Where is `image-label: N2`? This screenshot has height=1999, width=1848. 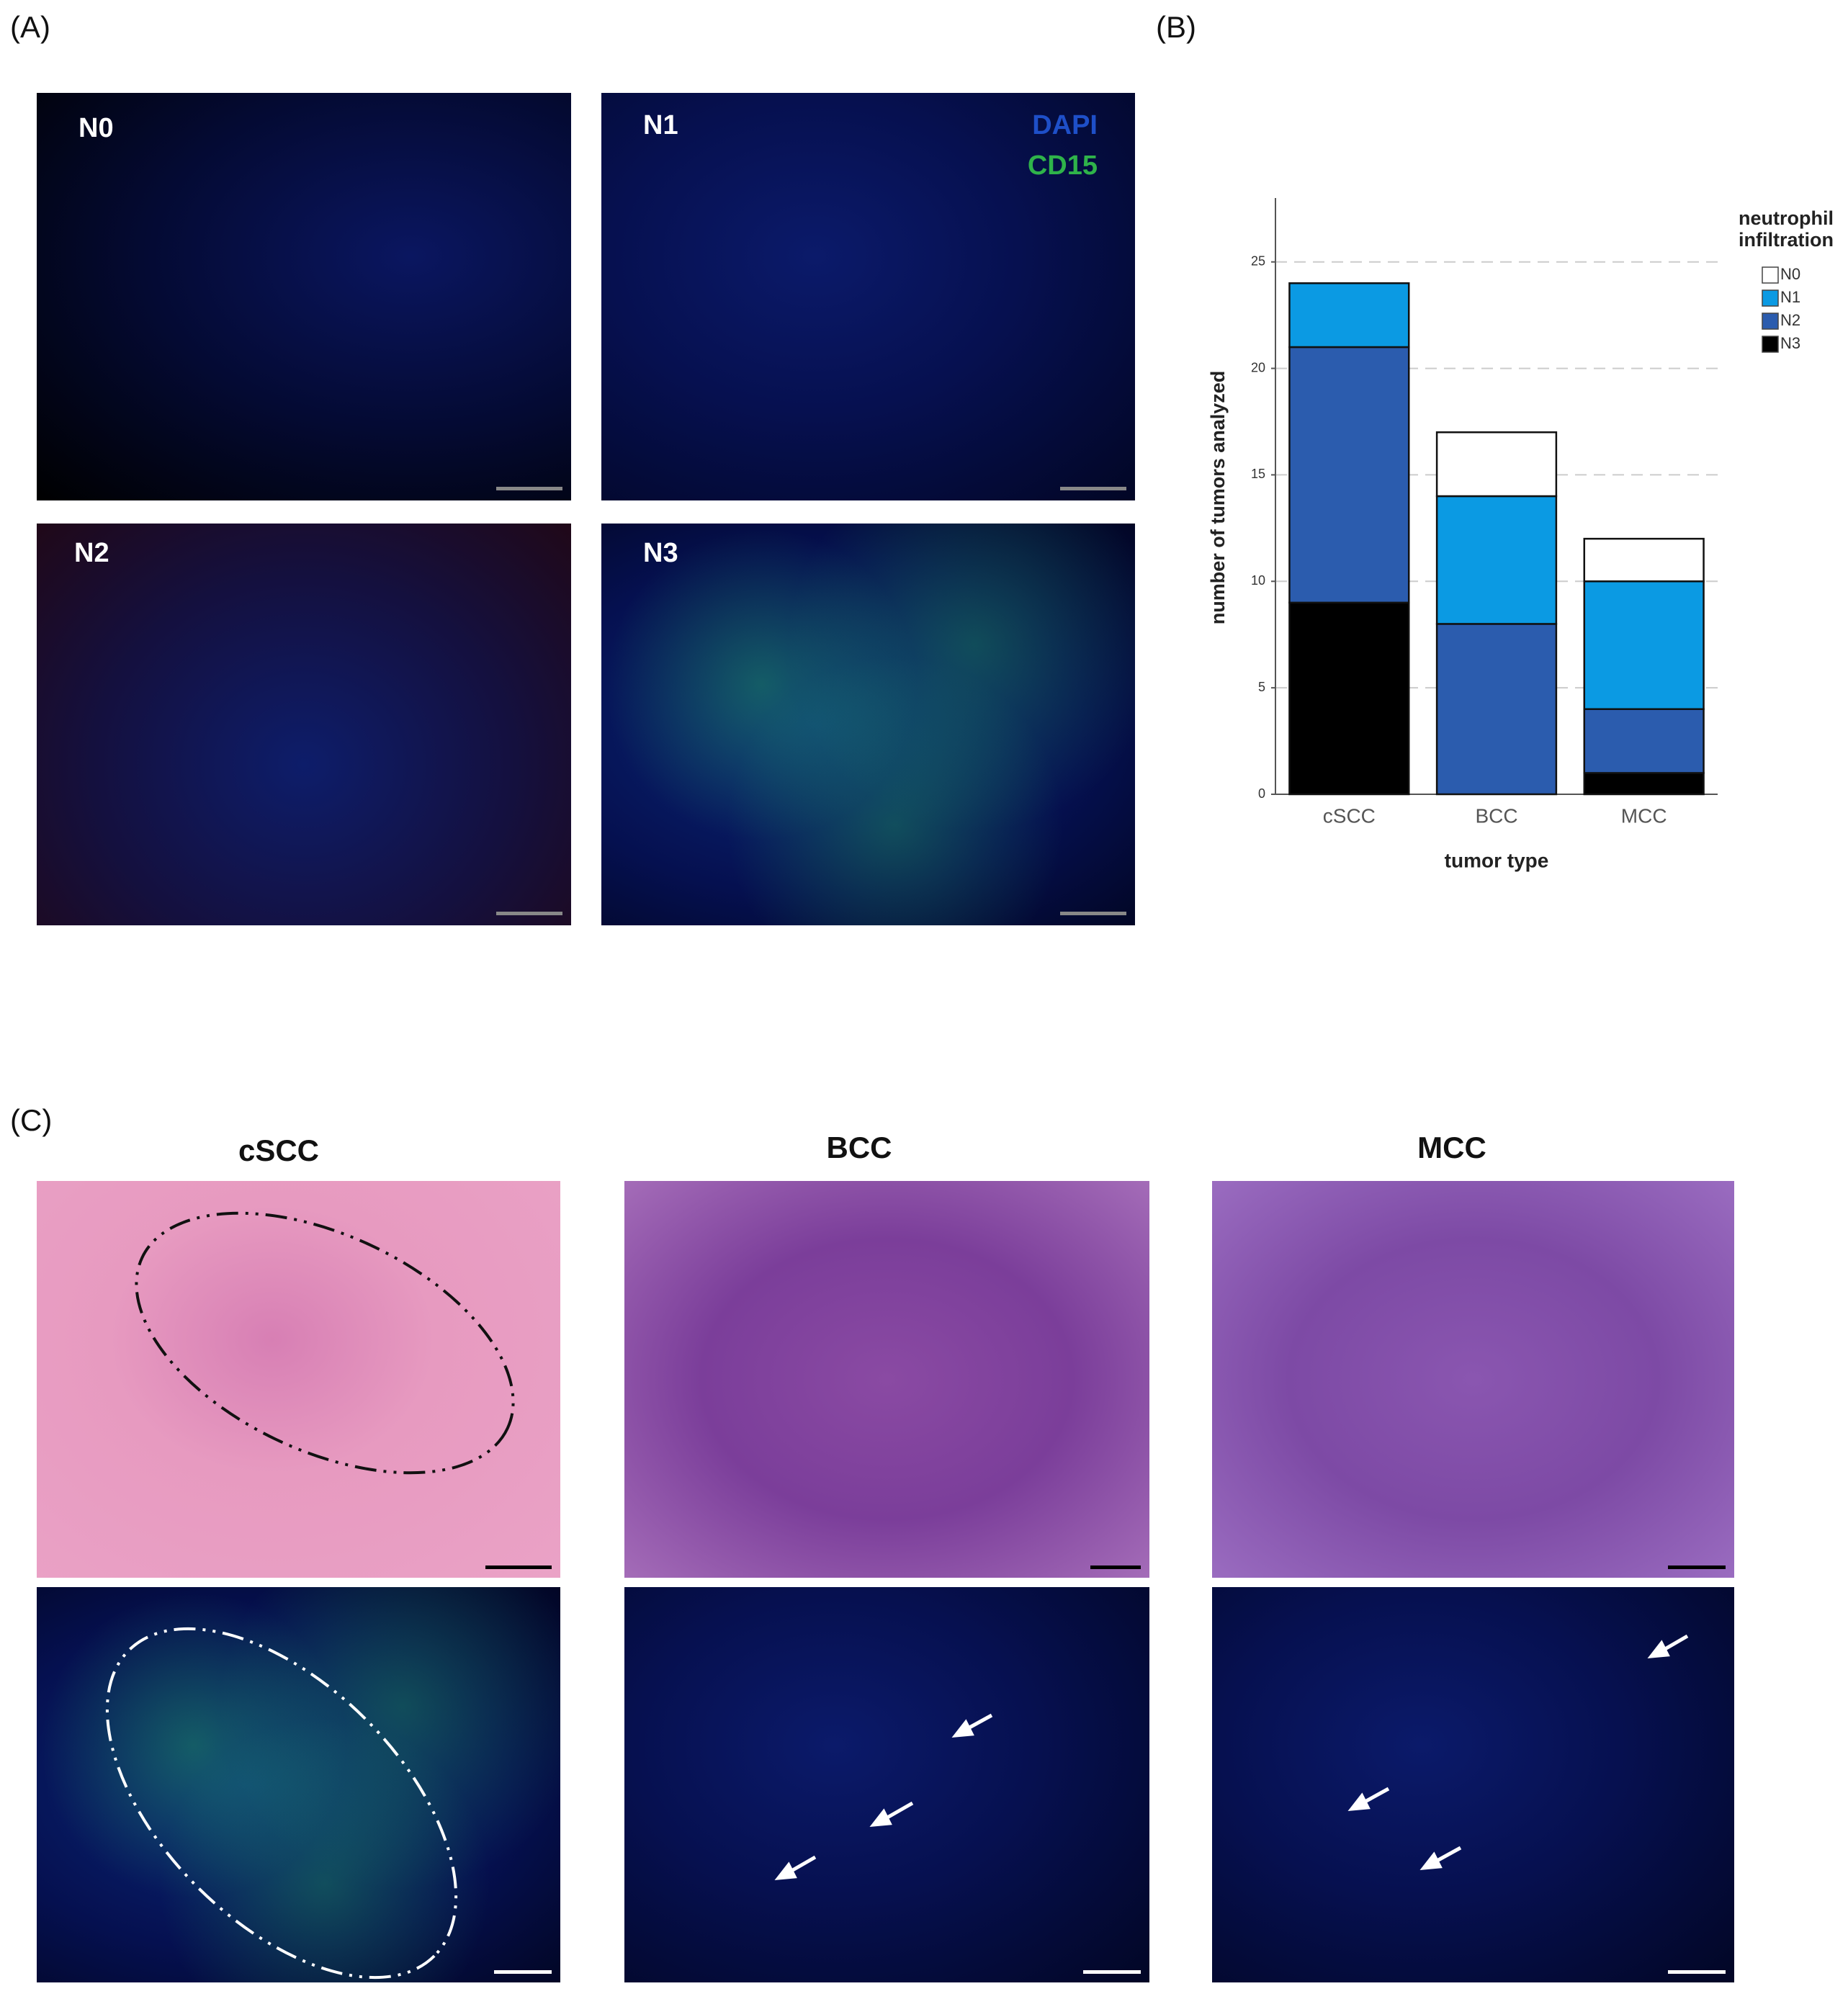 image-label: N2 is located at coordinates (91, 553).